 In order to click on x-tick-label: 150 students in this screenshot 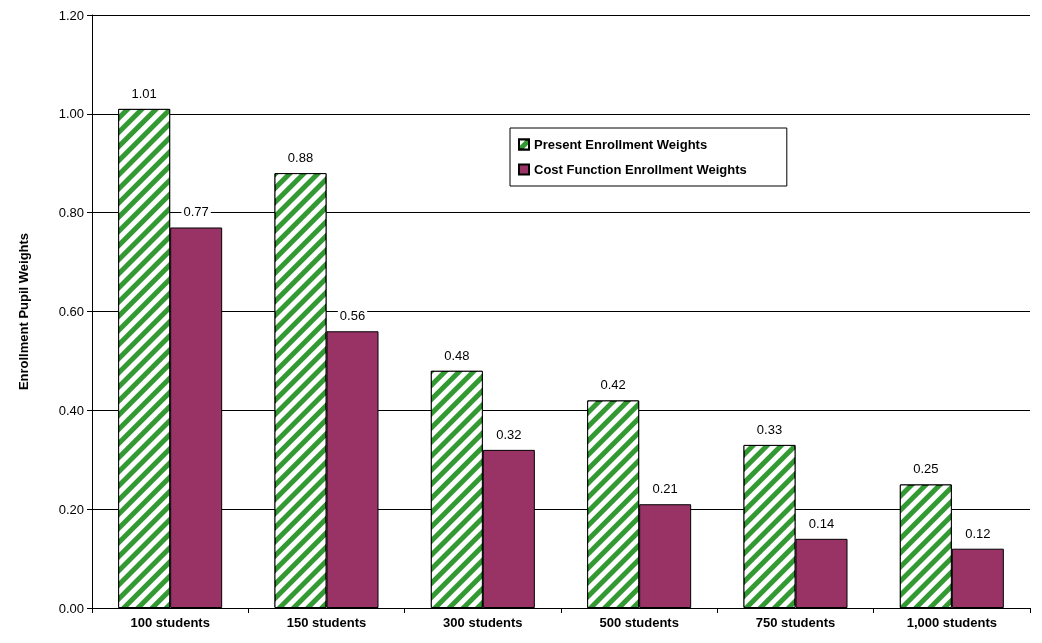, I will do `click(326, 622)`.